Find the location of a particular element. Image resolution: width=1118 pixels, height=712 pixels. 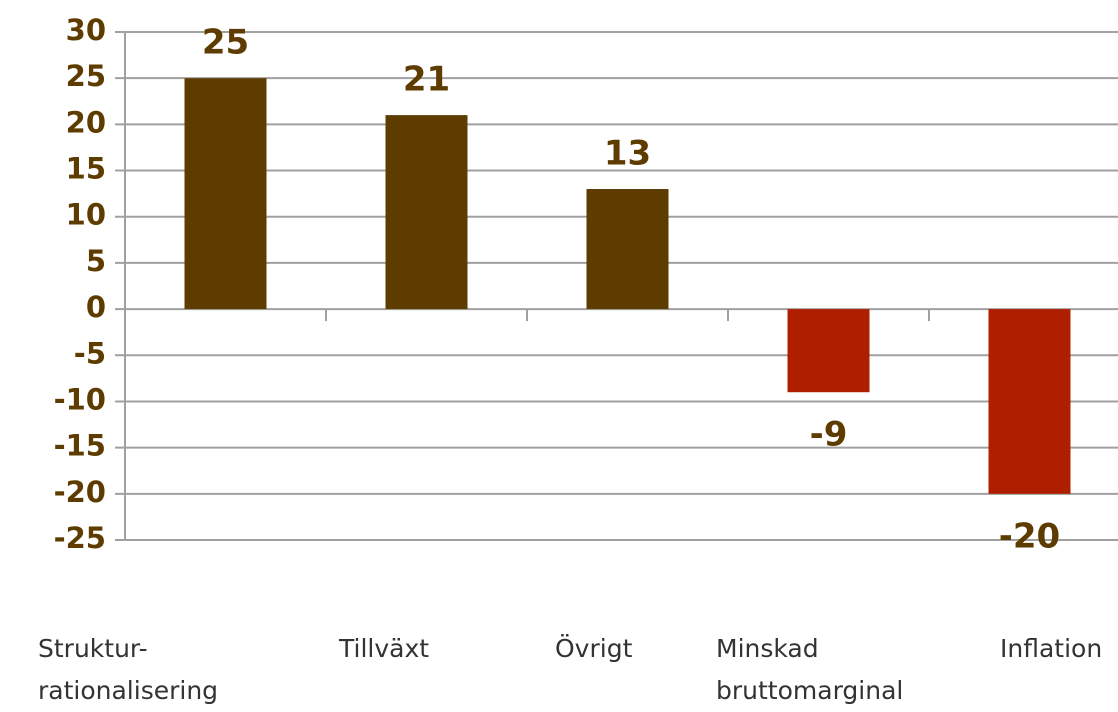

x-tick-label: Övrigt is located at coordinates (594, 648).